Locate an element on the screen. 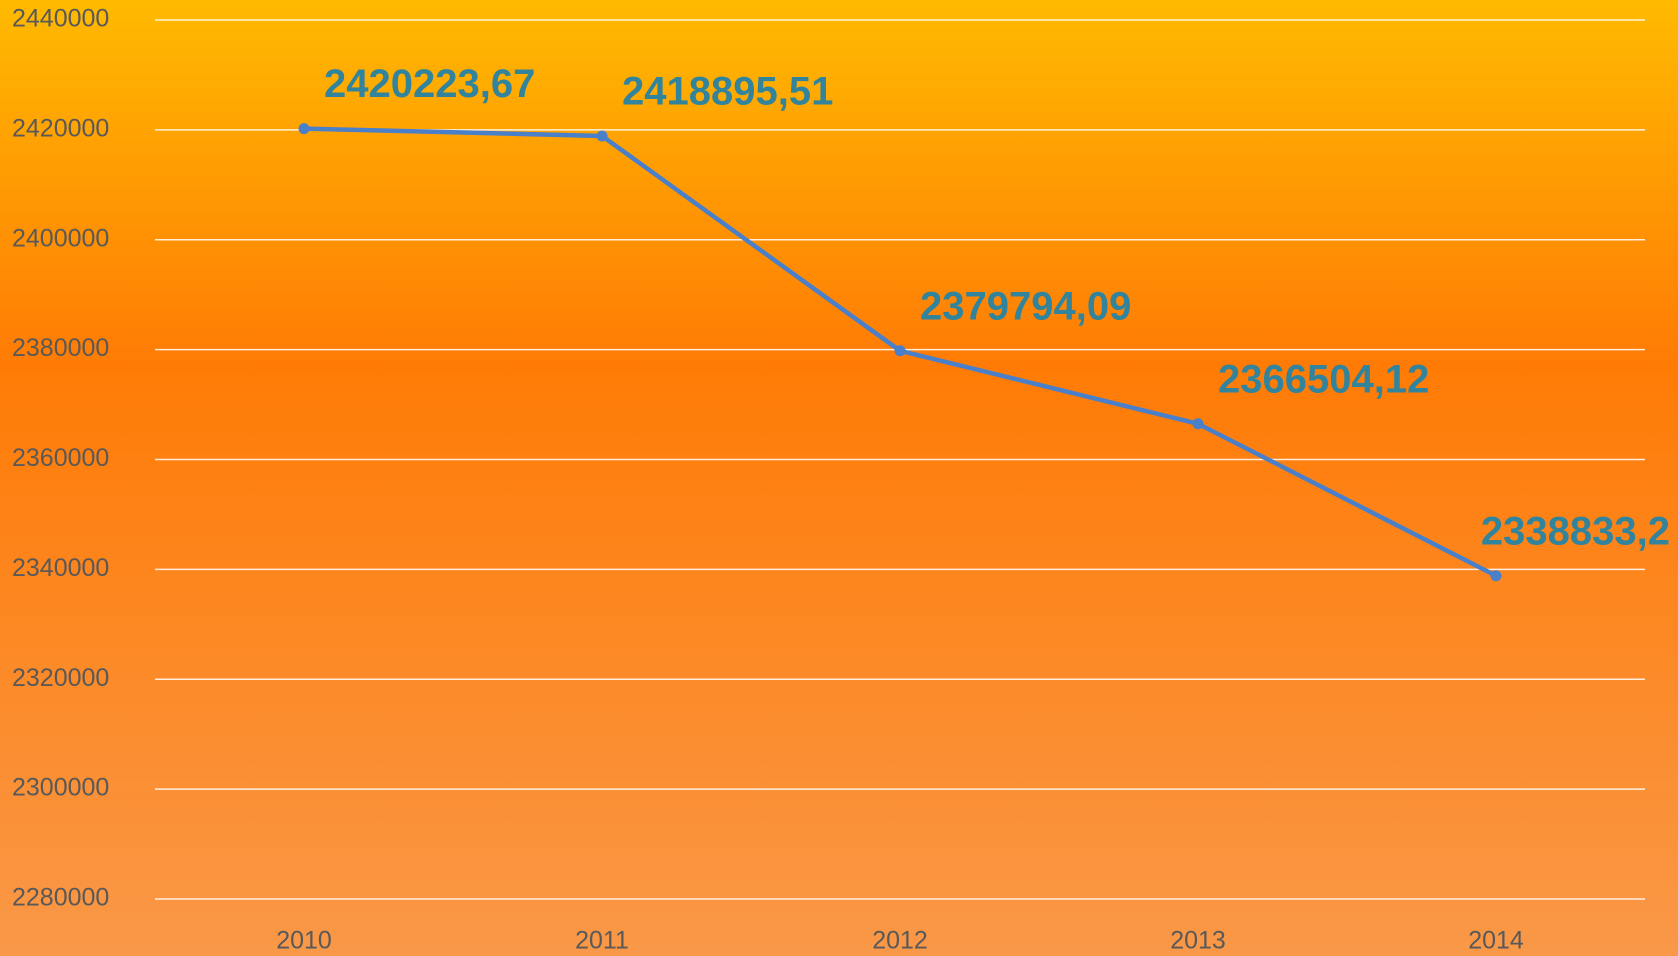  x-tick-label: 2014 is located at coordinates (1496, 941).